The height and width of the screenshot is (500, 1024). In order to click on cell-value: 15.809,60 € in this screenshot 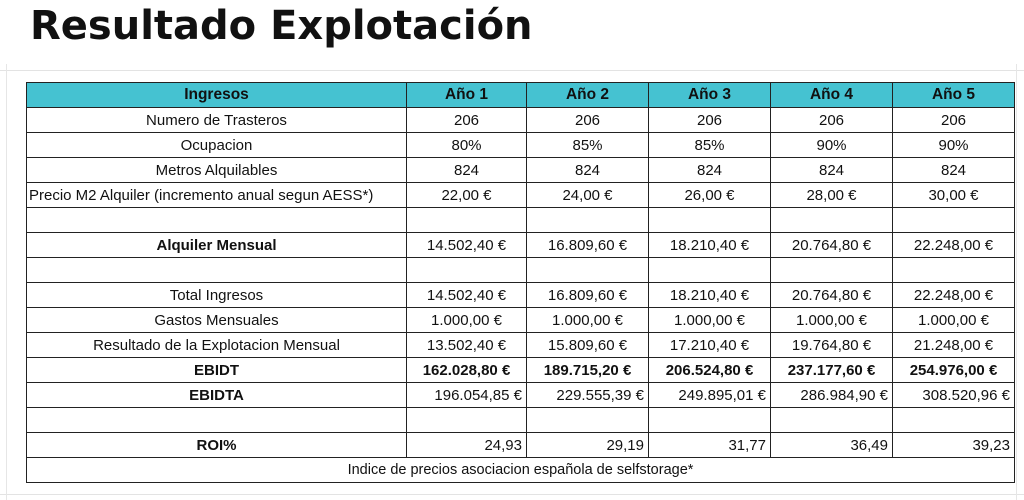, I will do `click(587, 345)`.